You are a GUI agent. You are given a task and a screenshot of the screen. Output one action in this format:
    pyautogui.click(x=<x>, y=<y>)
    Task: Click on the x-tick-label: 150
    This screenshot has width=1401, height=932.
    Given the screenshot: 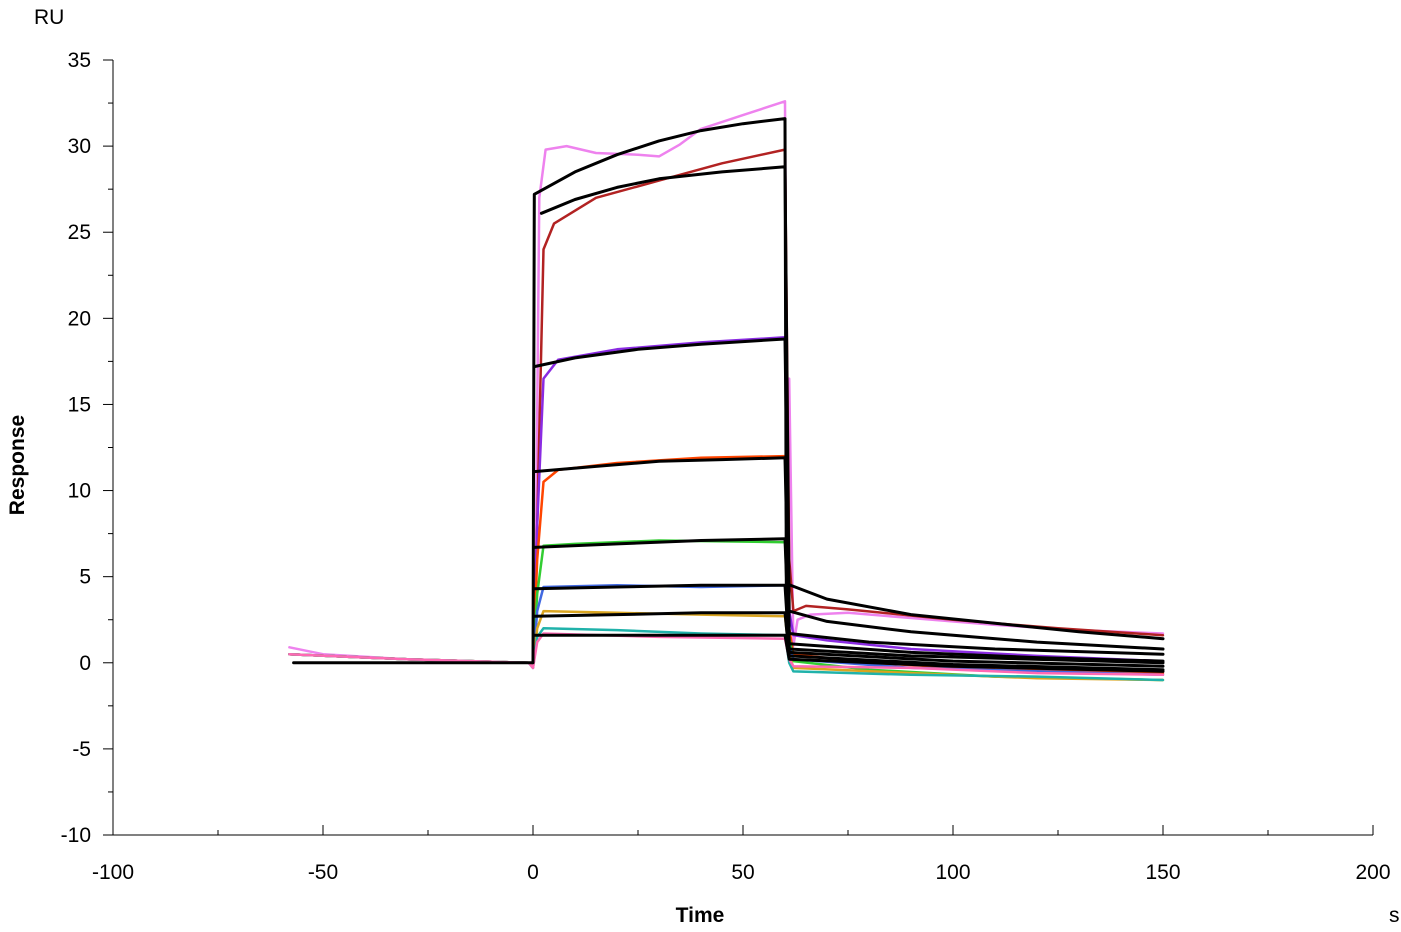 What is the action you would take?
    pyautogui.click(x=1162, y=872)
    